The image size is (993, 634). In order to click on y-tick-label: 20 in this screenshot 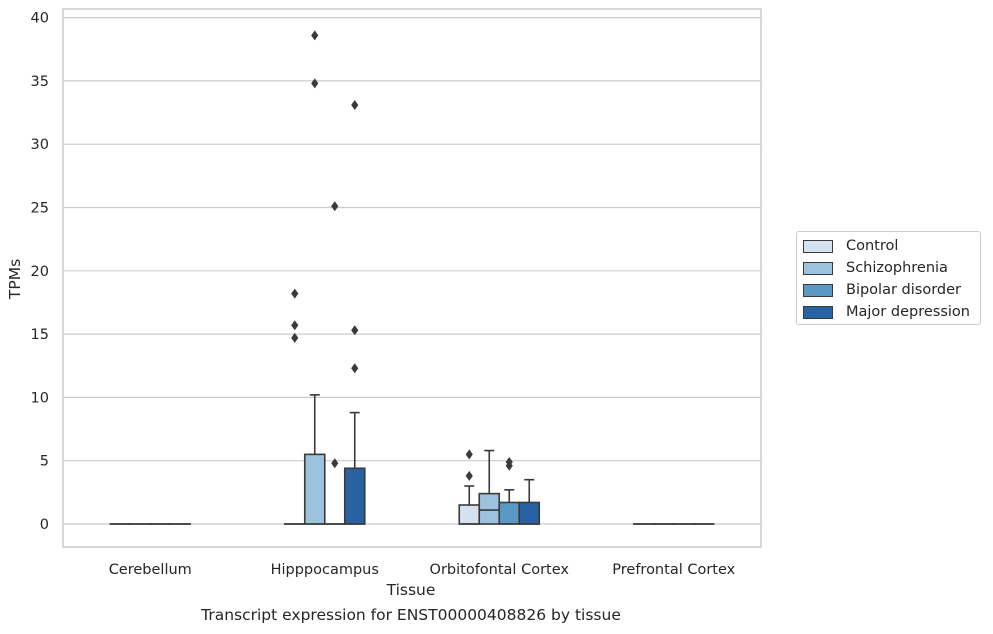, I will do `click(40, 272)`.